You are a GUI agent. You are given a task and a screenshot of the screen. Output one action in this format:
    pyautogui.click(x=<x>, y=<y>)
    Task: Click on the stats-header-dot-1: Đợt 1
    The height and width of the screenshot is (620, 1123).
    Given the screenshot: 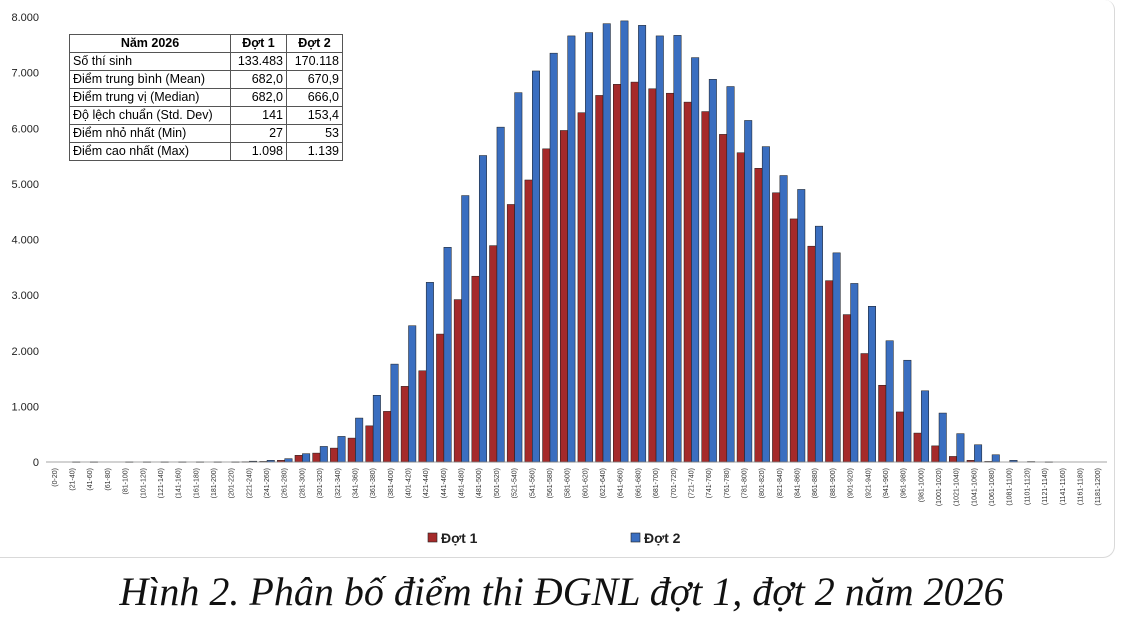 What is the action you would take?
    pyautogui.click(x=258, y=43)
    